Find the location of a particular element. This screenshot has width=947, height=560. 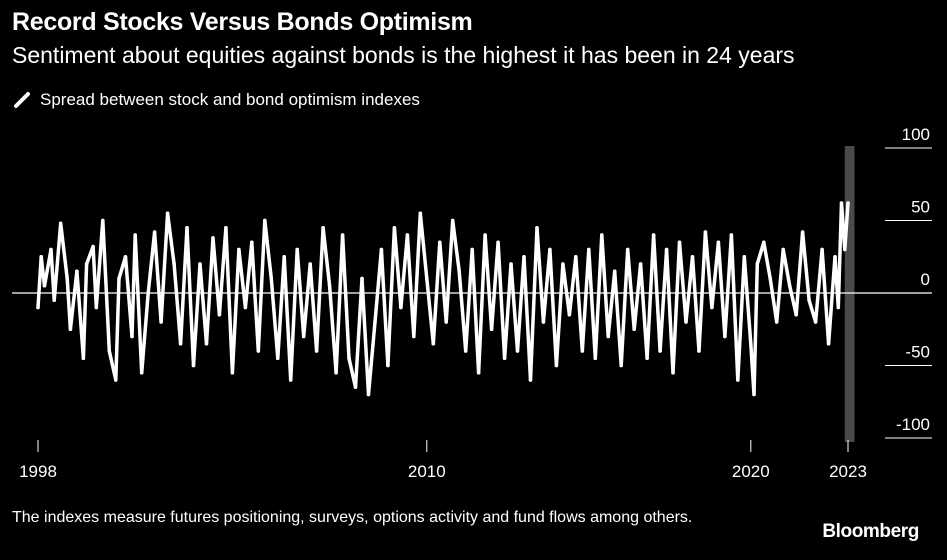

x-tick-label: 2023 is located at coordinates (848, 471).